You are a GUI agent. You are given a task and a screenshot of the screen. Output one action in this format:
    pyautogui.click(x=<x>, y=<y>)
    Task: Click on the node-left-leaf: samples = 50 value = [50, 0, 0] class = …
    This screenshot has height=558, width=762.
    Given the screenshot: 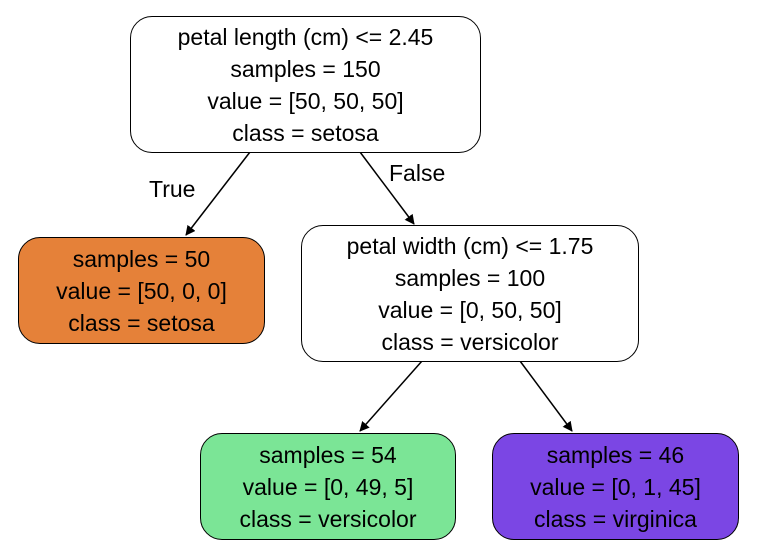 What is the action you would take?
    pyautogui.click(x=141, y=290)
    